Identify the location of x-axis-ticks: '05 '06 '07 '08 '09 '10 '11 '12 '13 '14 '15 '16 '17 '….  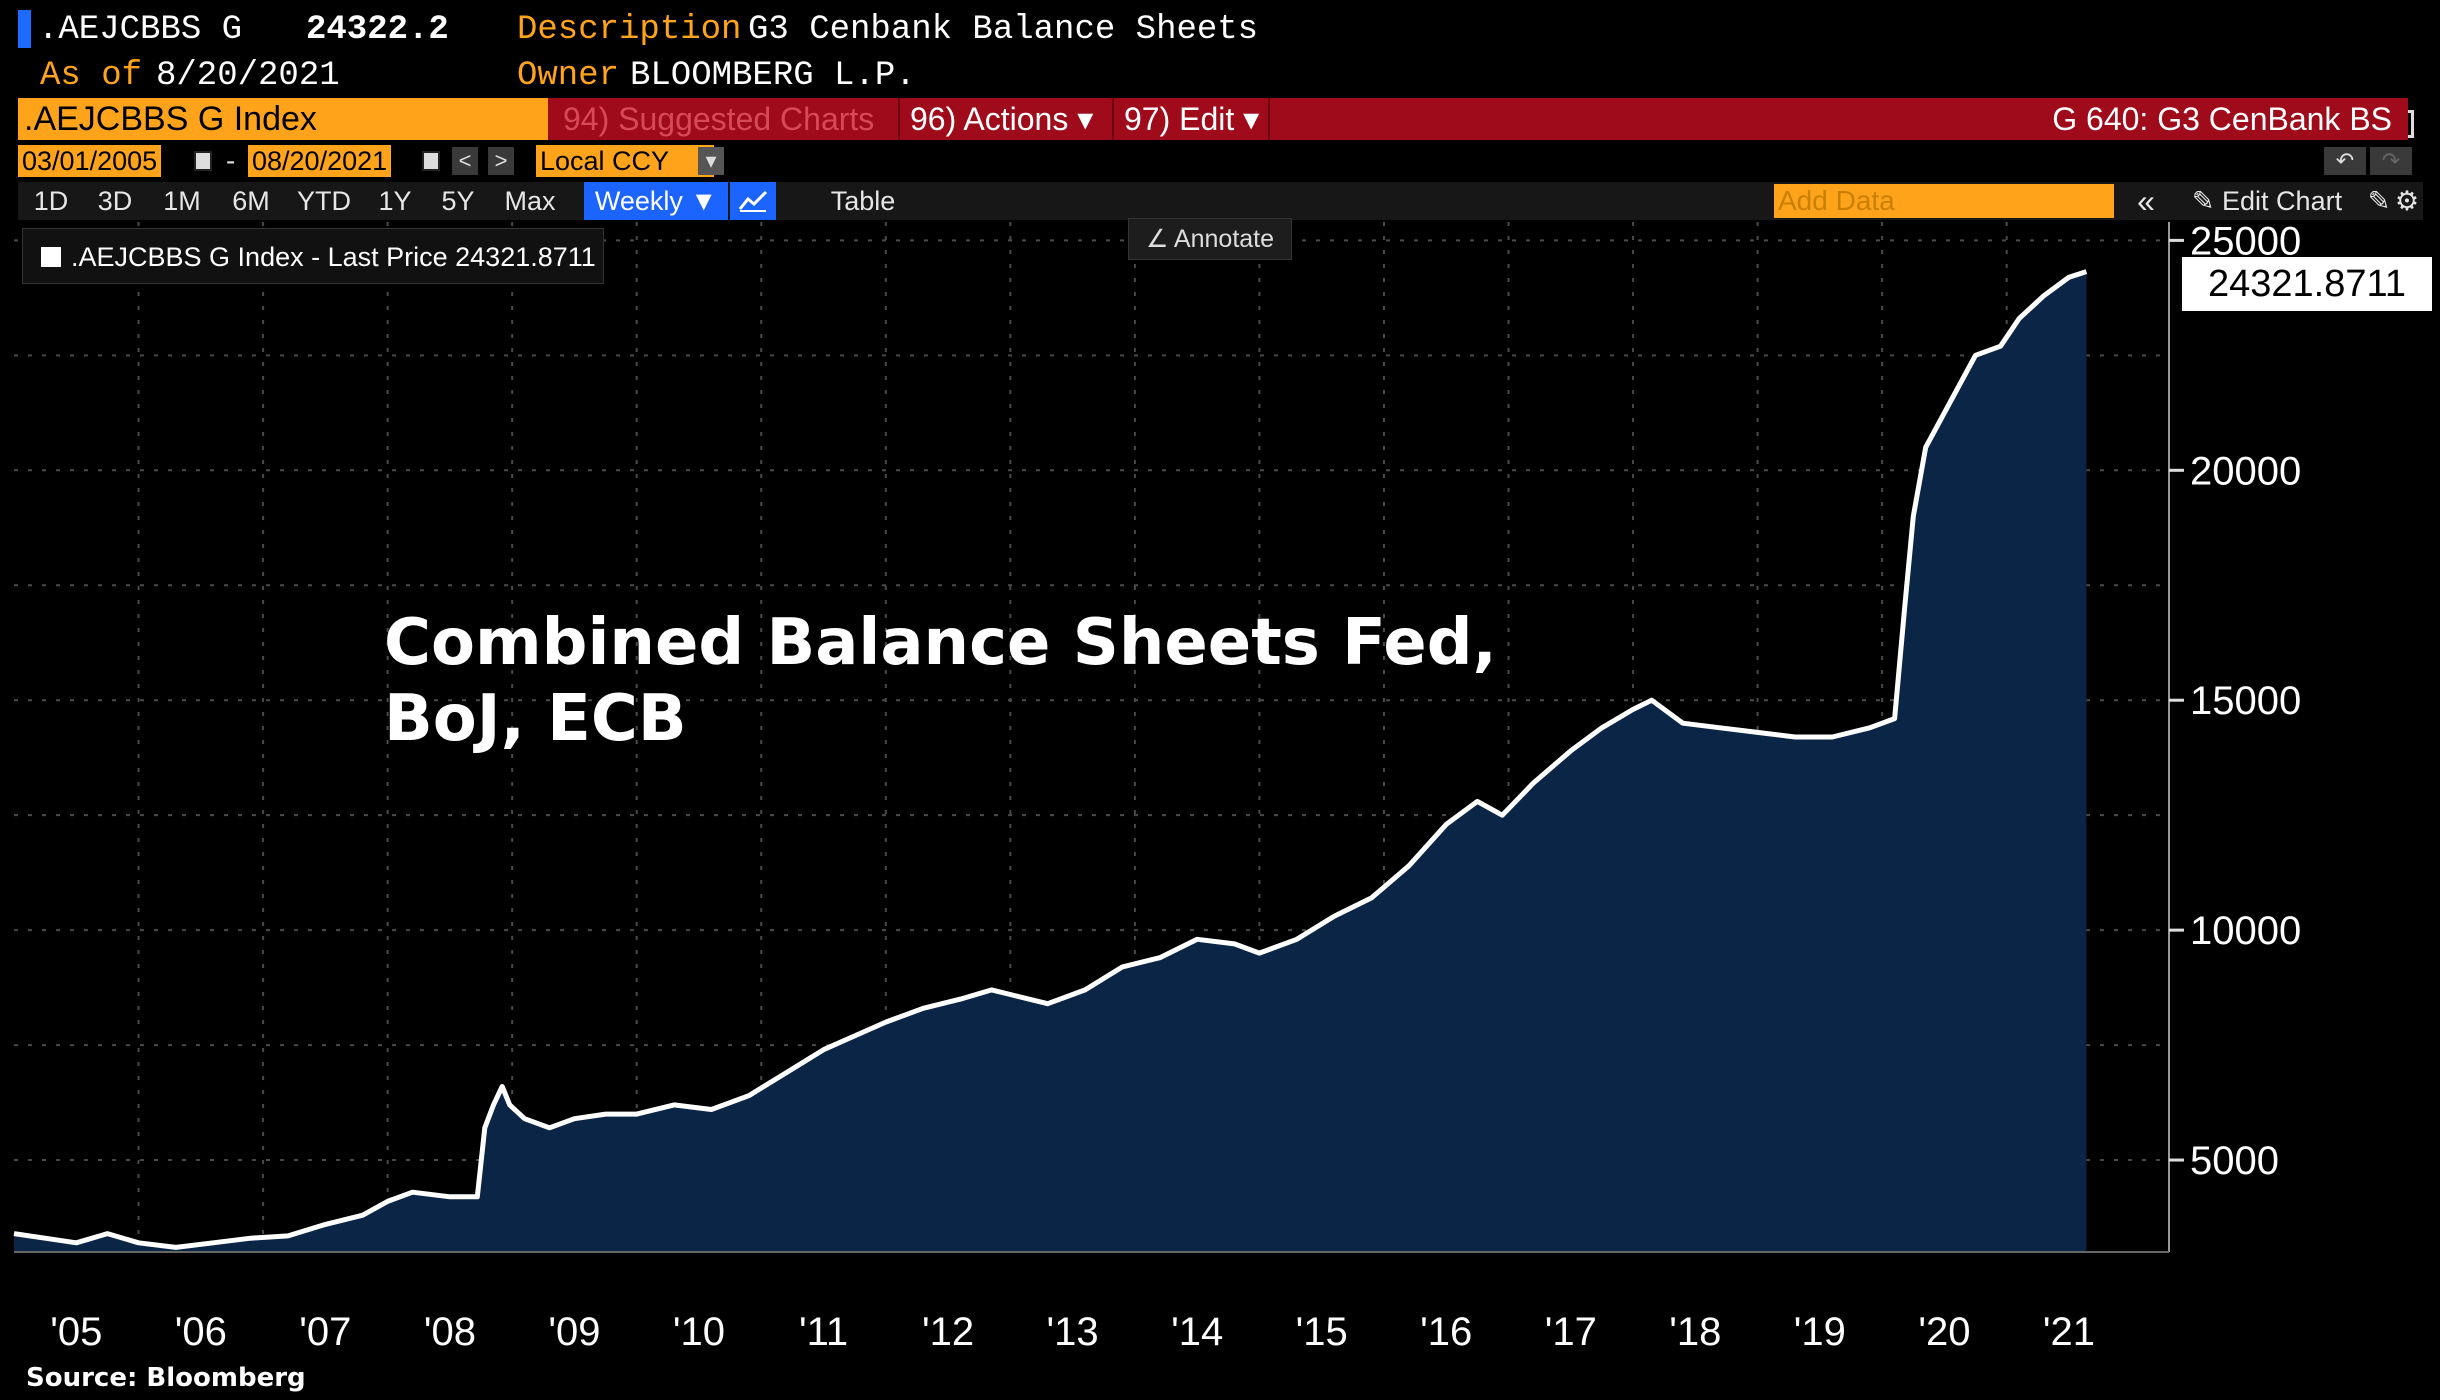
(1072, 1332).